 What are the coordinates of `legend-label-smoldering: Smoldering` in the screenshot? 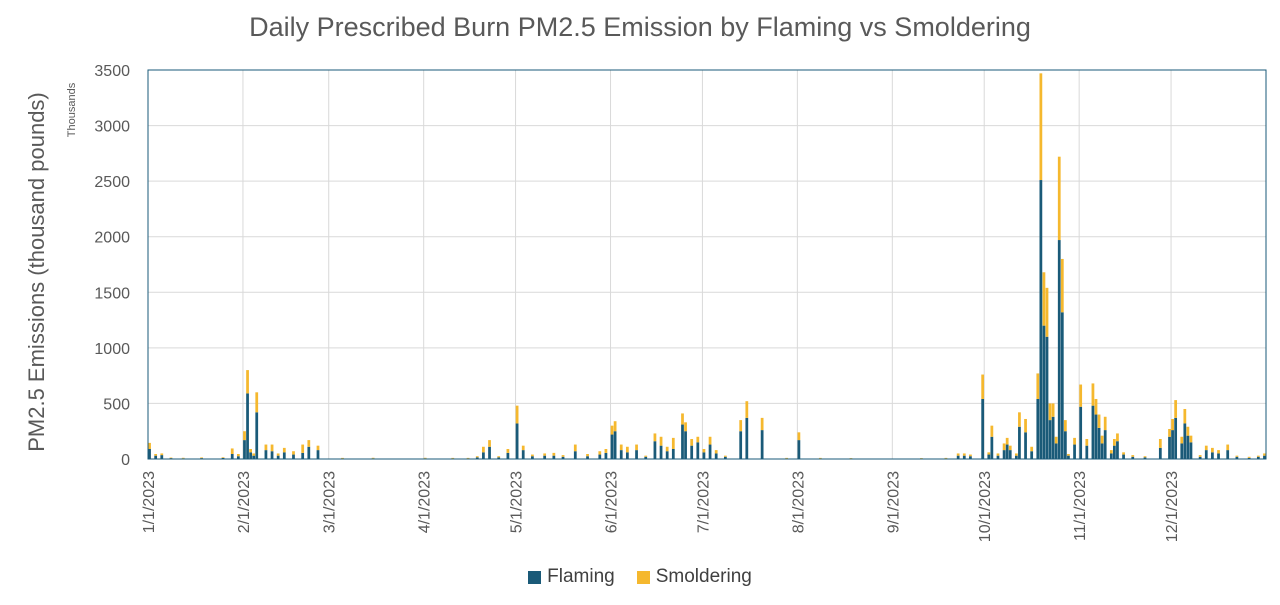 It's located at (703, 576).